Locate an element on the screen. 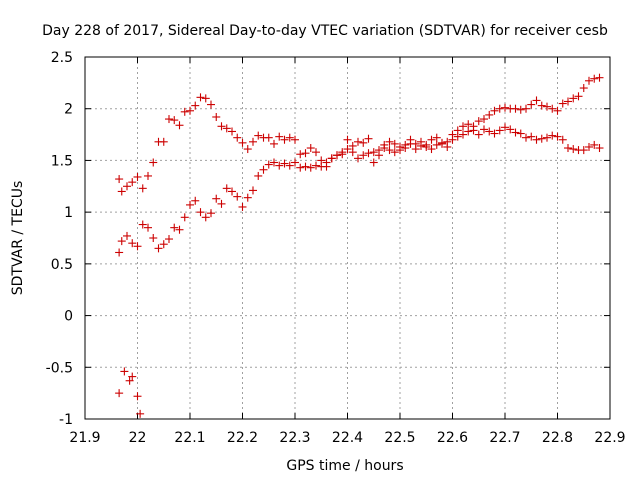  x-tick-label: 22.5 is located at coordinates (399, 438).